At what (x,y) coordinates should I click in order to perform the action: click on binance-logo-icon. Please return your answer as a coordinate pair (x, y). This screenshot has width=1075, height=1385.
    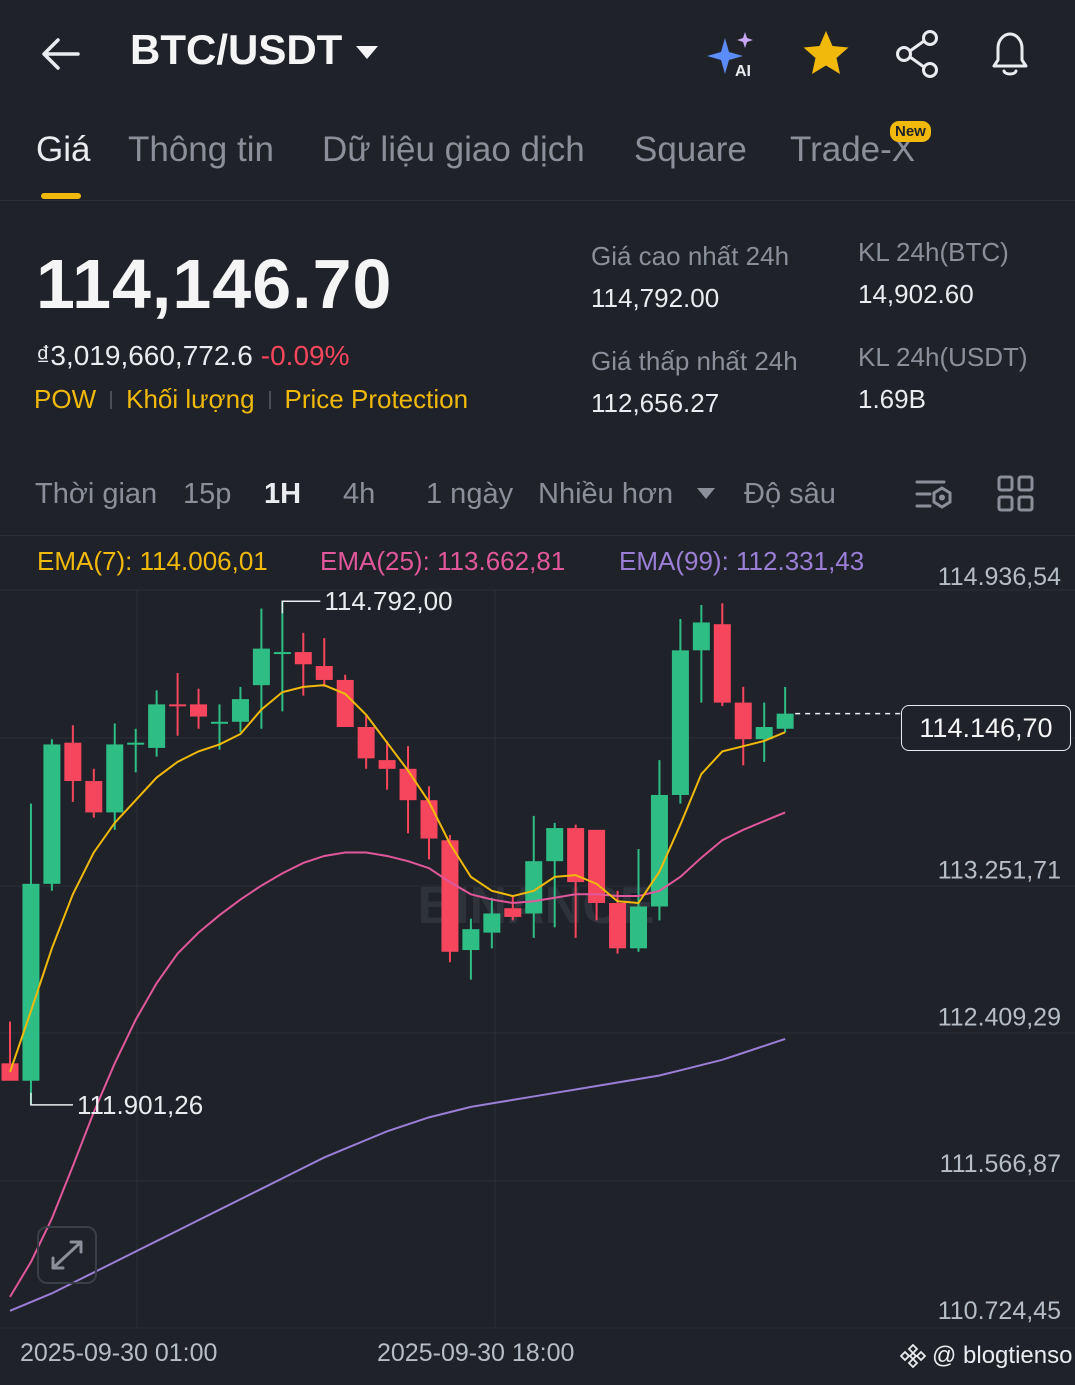
    Looking at the image, I should click on (913, 1356).